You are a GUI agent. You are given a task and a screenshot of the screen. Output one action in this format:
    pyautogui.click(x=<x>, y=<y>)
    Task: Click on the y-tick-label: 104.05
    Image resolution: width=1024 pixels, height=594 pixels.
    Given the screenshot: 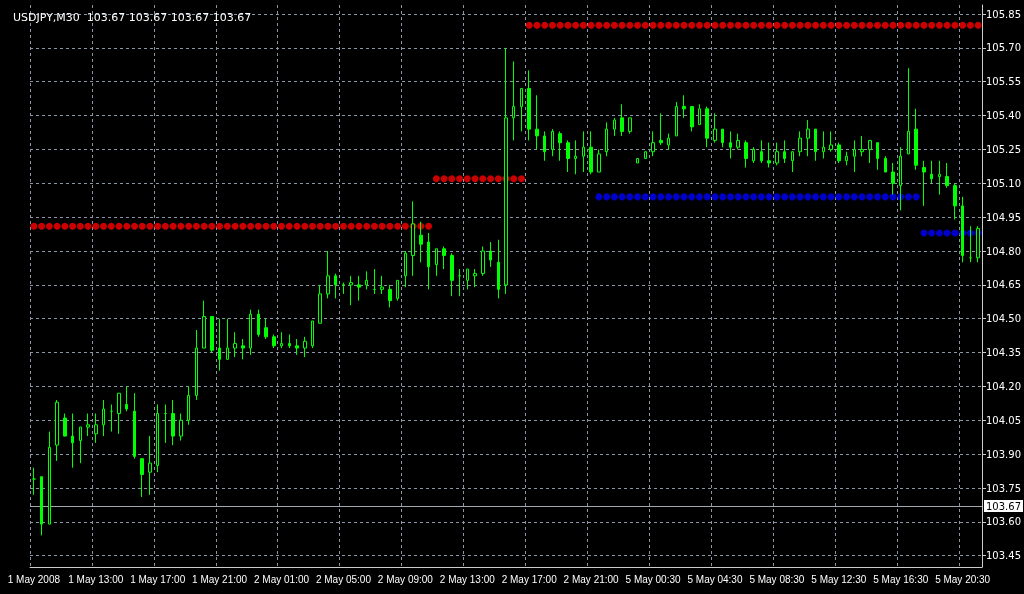 What is the action you would take?
    pyautogui.click(x=1003, y=420)
    